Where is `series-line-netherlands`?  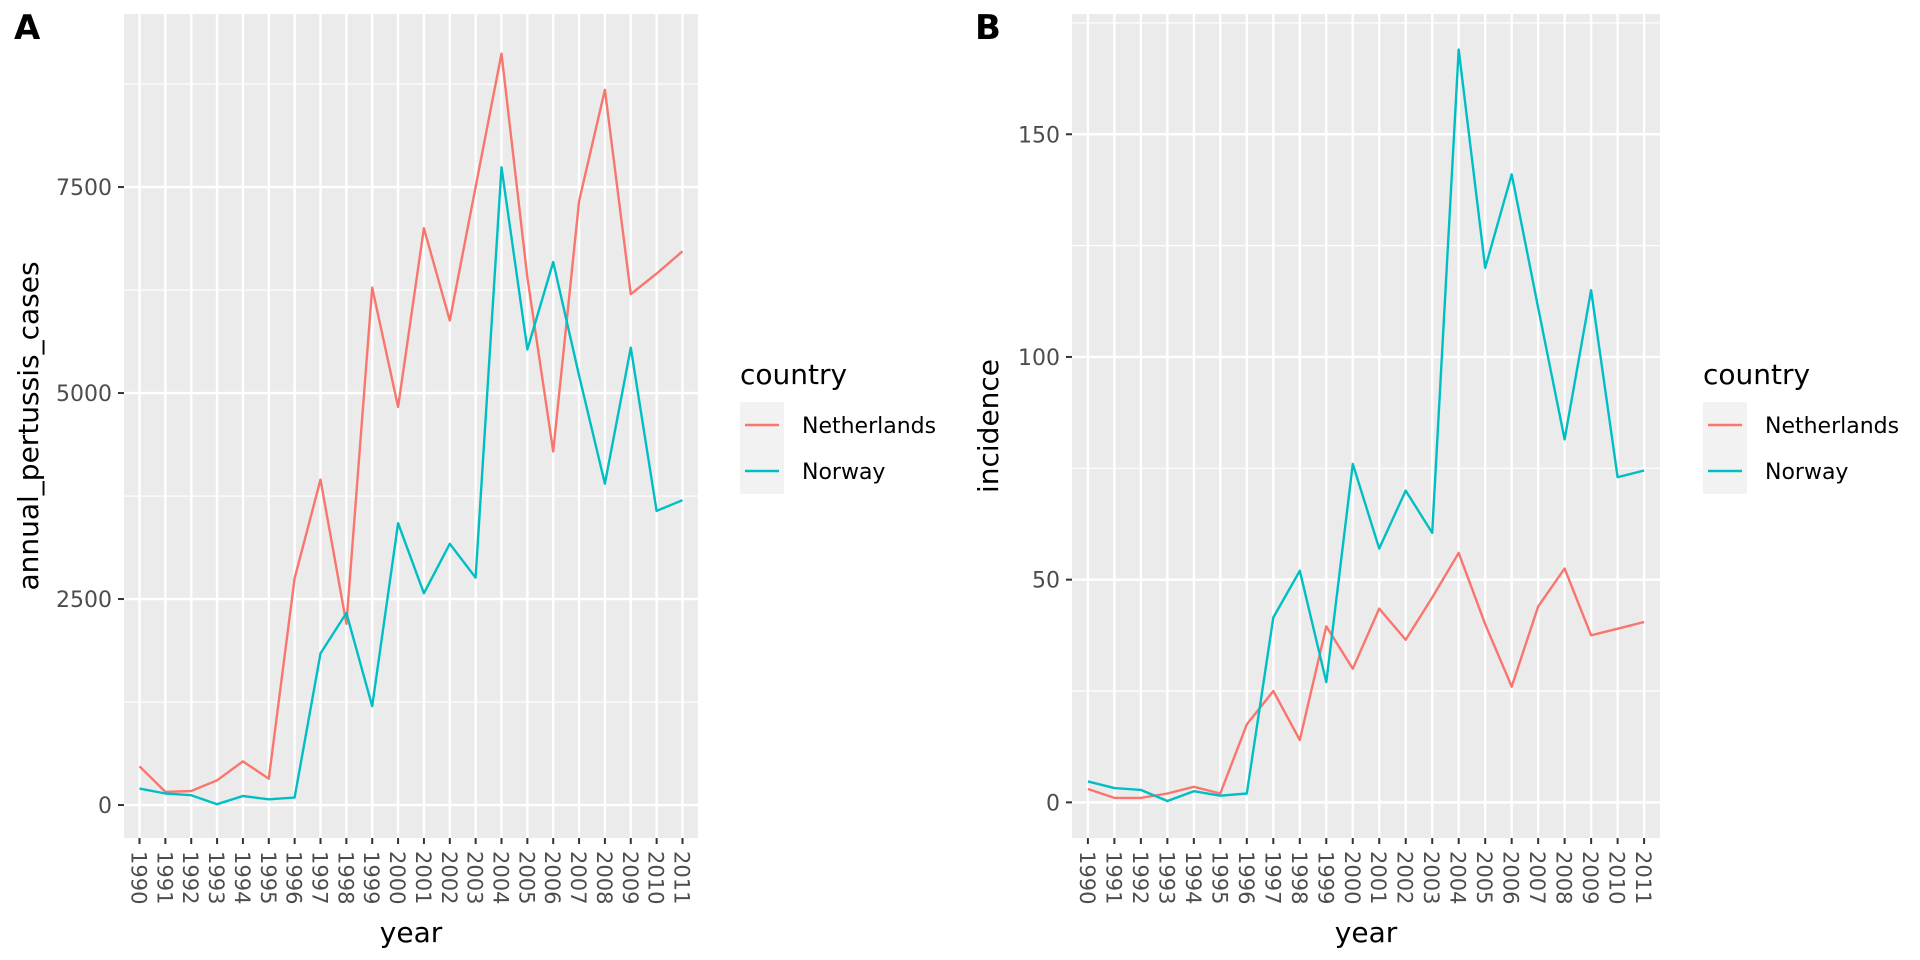
series-line-netherlands is located at coordinates (1366, 675).